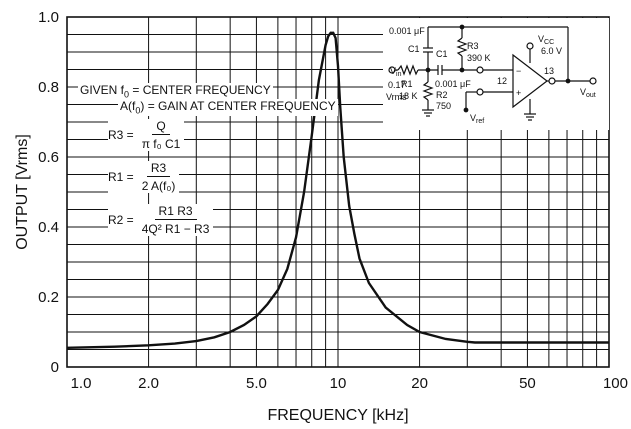  I want to click on label-pin13: 13, so click(549, 71).